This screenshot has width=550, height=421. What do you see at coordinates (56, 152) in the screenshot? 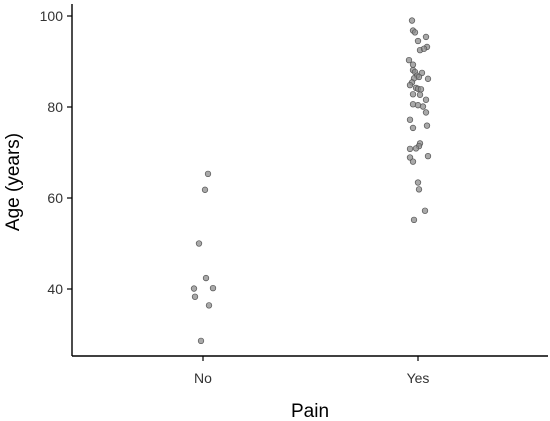
I see `y-ticks: 40 60 80 100` at bounding box center [56, 152].